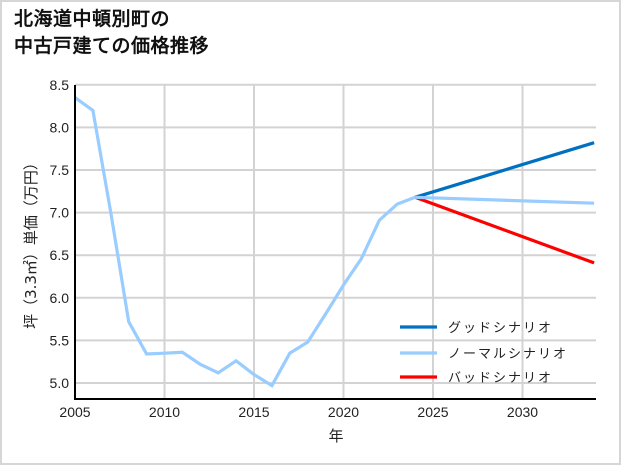 This screenshot has height=465, width=621. What do you see at coordinates (60, 213) in the screenshot?
I see `y-tick-label: 7.0` at bounding box center [60, 213].